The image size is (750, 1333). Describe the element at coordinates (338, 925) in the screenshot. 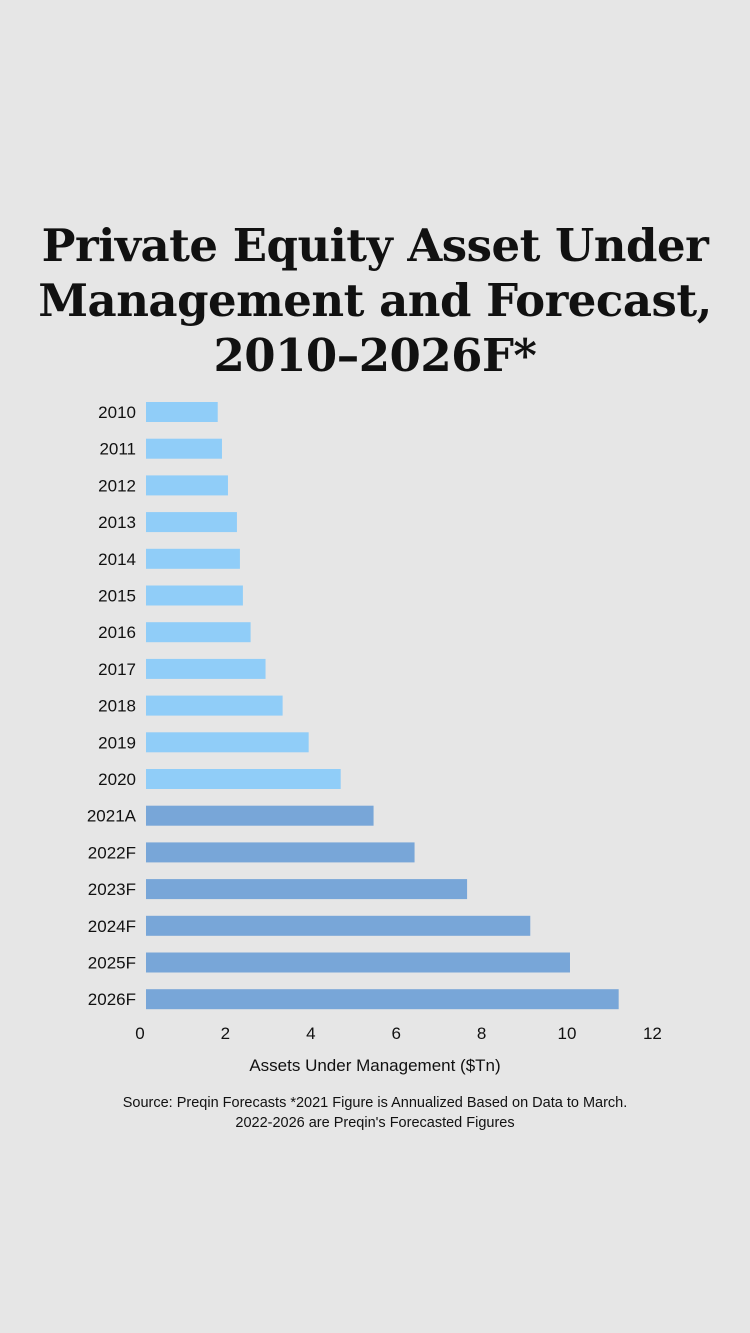

I see `bar-2024F` at that location.